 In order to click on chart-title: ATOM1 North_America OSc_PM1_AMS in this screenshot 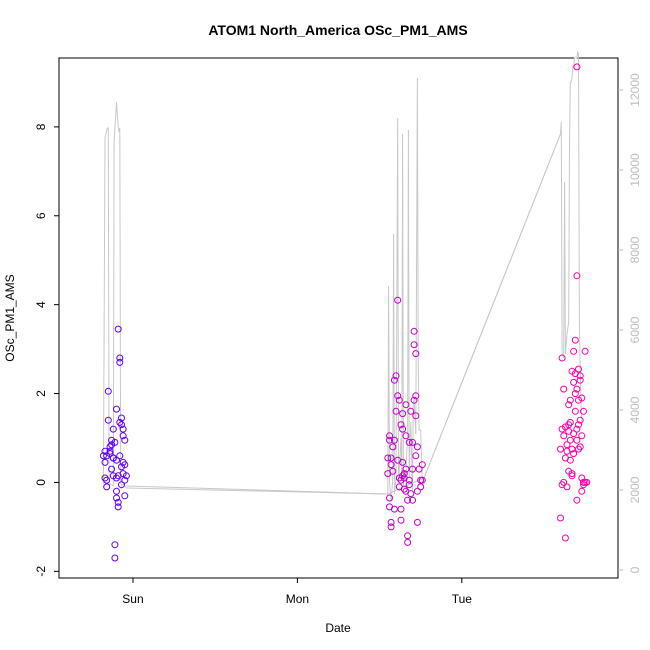, I will do `click(337, 30)`.